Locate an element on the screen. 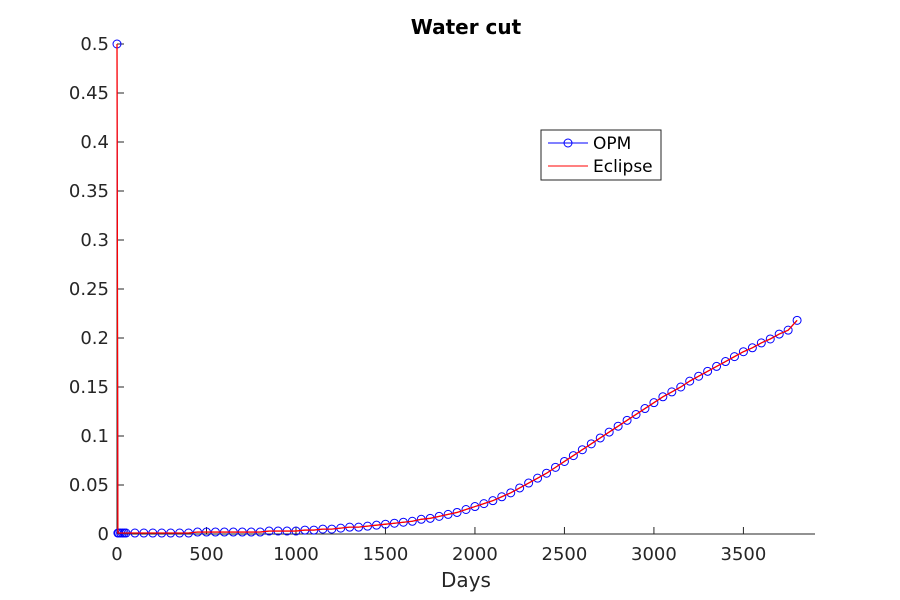  x-tick-label: 1000 is located at coordinates (296, 554).